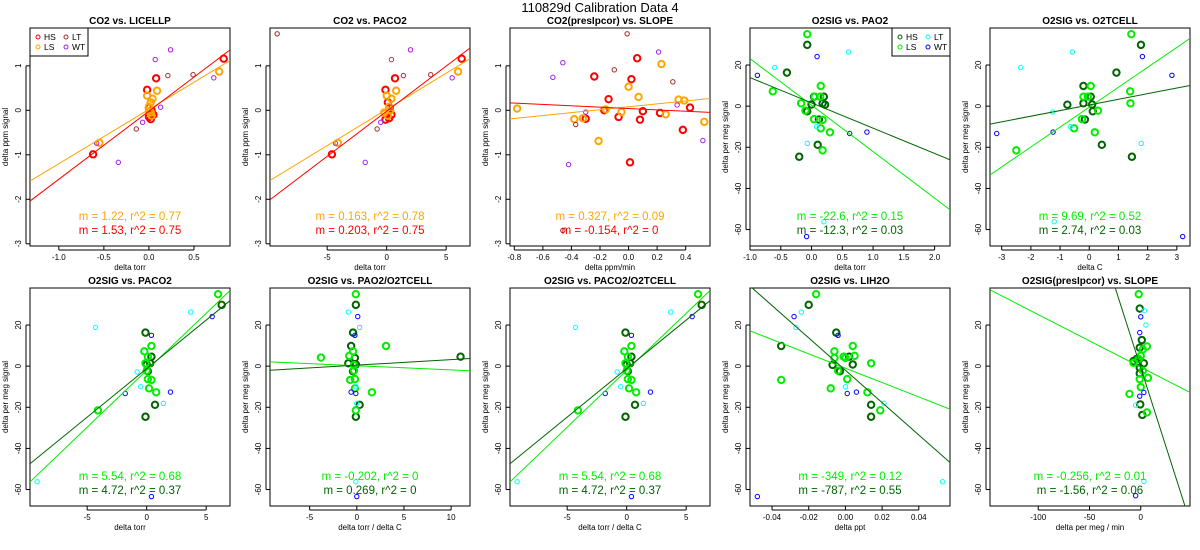 The image size is (1200, 550). What do you see at coordinates (978, 64) in the screenshot?
I see `y-tick-label: 20` at bounding box center [978, 64].